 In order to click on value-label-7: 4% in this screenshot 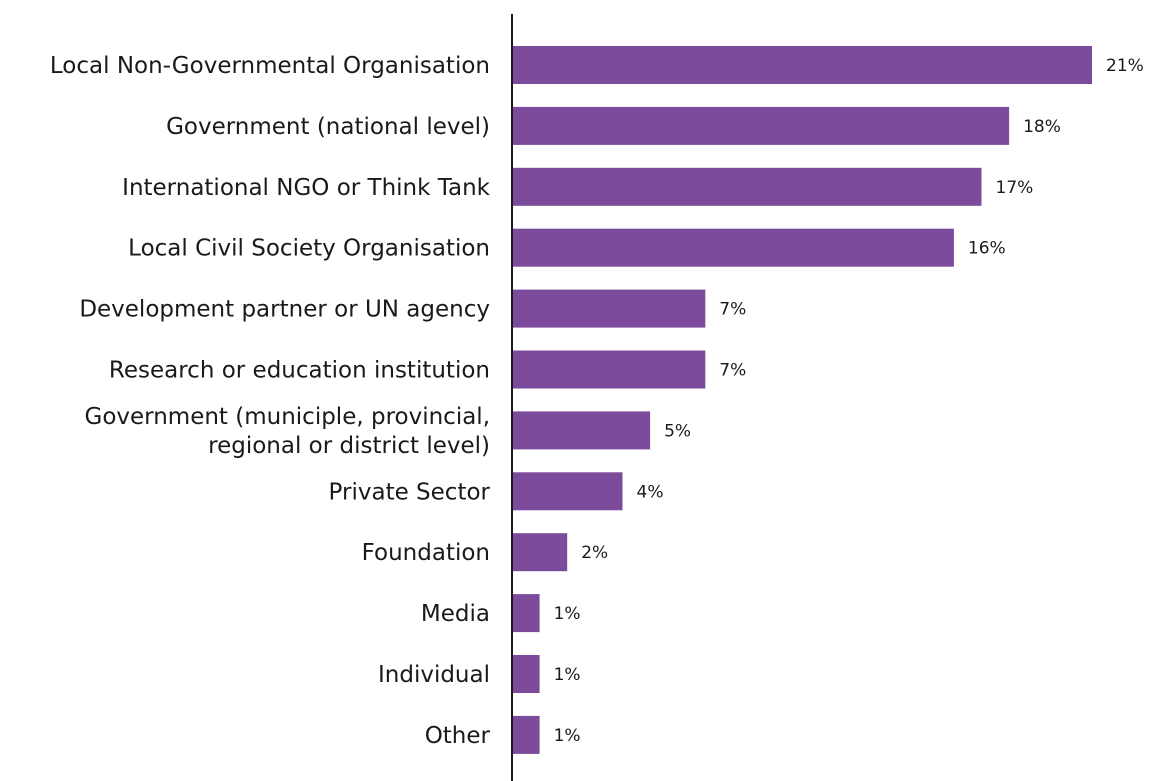, I will do `click(650, 492)`.